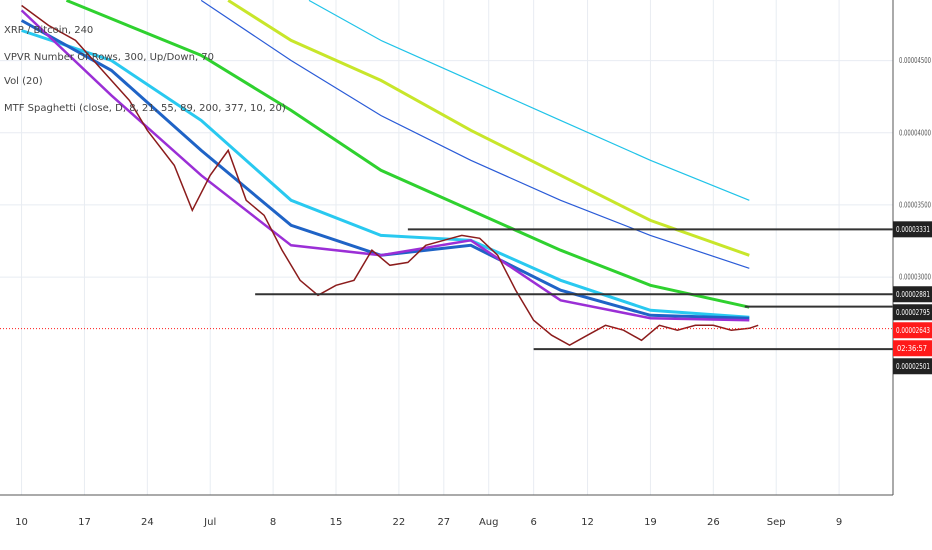 The image size is (932, 550). Describe the element at coordinates (489, 522) in the screenshot. I see `x-tick-label: Aug` at that location.